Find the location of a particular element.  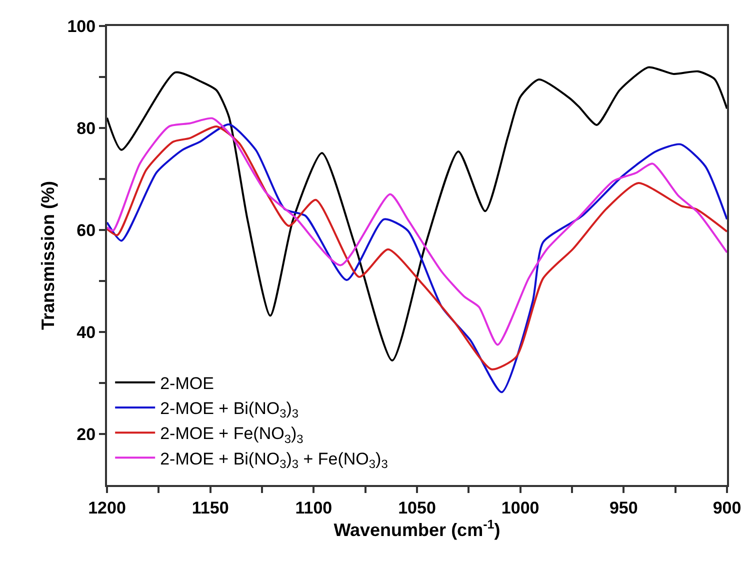

x-axis-title: Wavenumber (cm$^{-1}$) is located at coordinates (417, 528).